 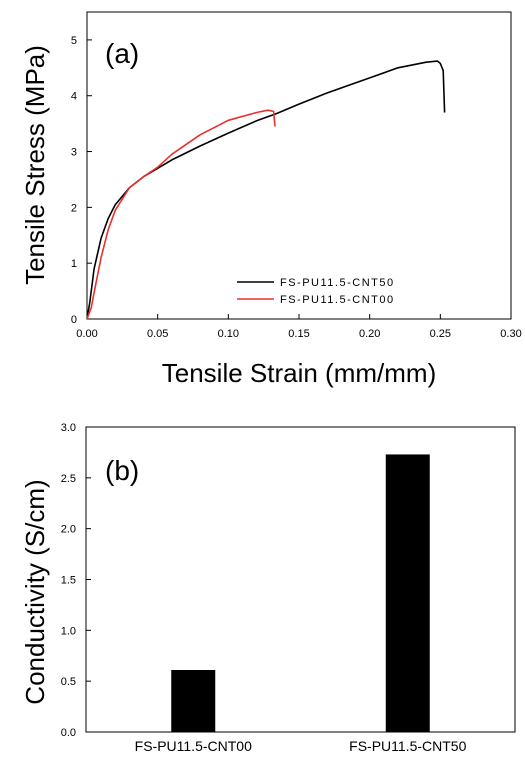 What do you see at coordinates (68, 428) in the screenshot?
I see `y-tick-label-b: 3.0` at bounding box center [68, 428].